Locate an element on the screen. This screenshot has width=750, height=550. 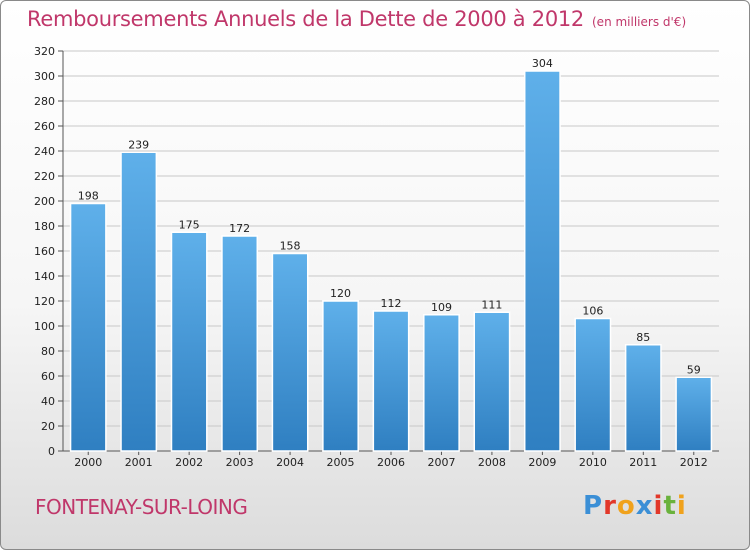
data-label-2002: 175 is located at coordinates (189, 224).